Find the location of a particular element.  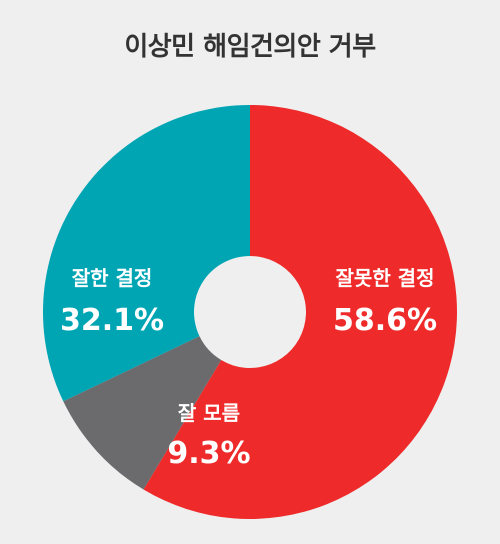

slice-label-1: 잘못한 결정 is located at coordinates (385, 278).